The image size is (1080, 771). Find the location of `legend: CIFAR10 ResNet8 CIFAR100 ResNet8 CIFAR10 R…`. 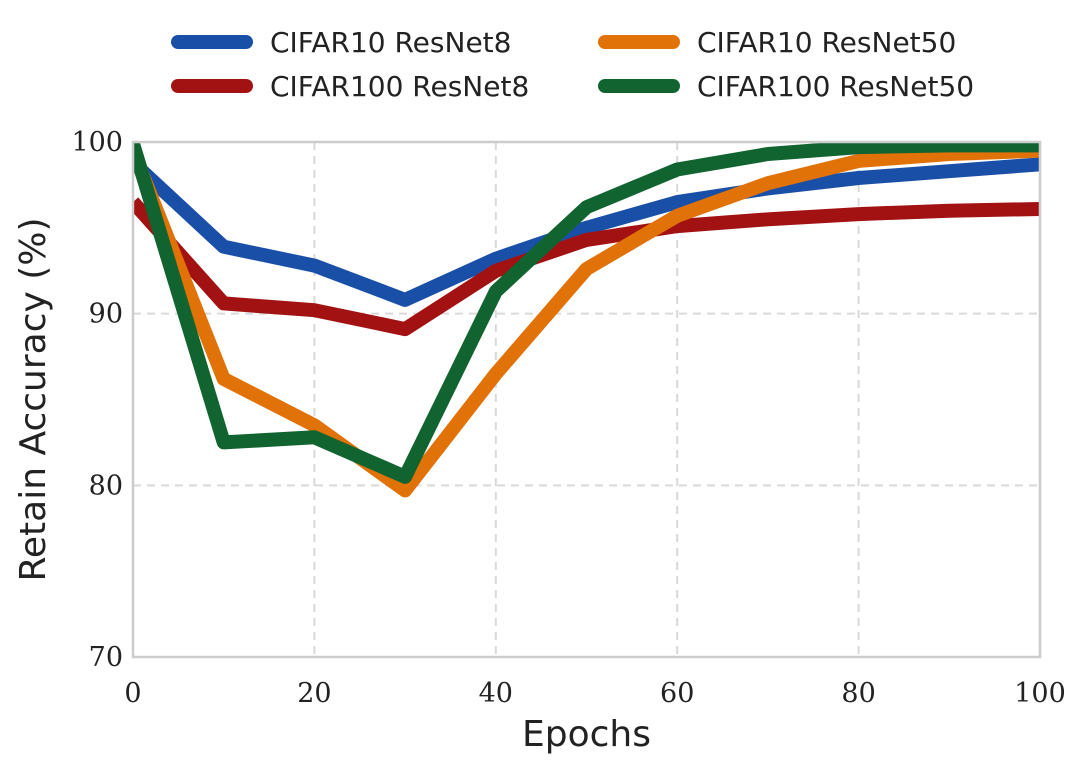

legend: CIFAR10 ResNet8 CIFAR100 ResNet8 CIFAR10 R… is located at coordinates (572, 64).